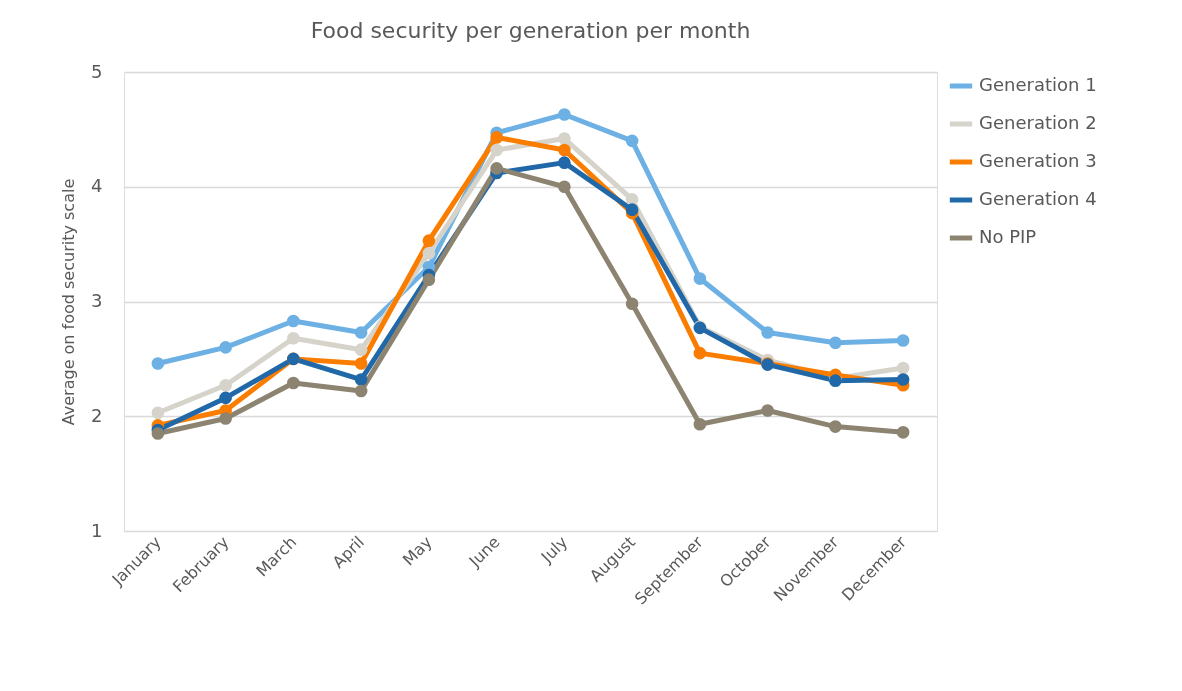 The width and height of the screenshot is (1182, 691). I want to click on y-tick-label: 3, so click(97, 300).